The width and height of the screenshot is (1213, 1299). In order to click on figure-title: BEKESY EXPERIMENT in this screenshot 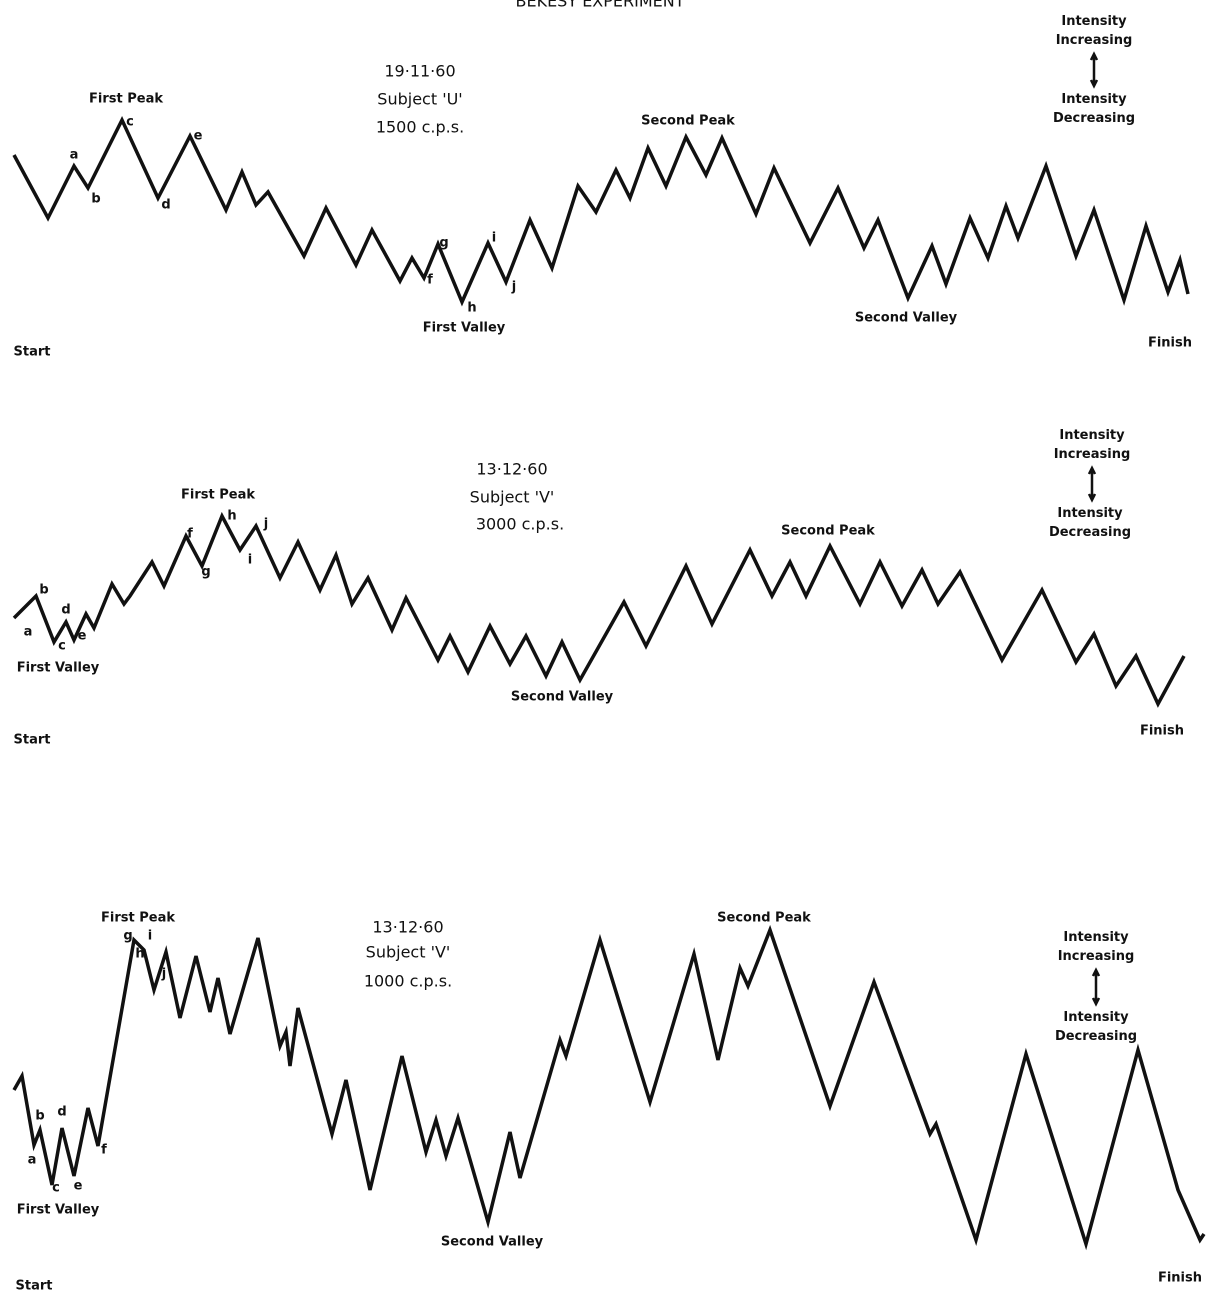, I will do `click(599, 5)`.